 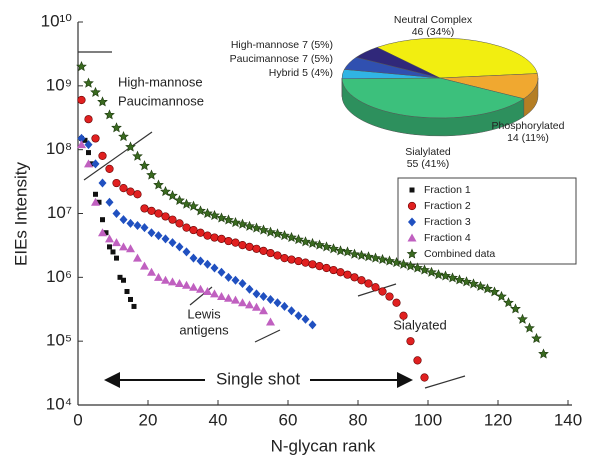 What do you see at coordinates (265, 59) in the screenshot?
I see `pie-label-name: Paucimannose` at bounding box center [265, 59].